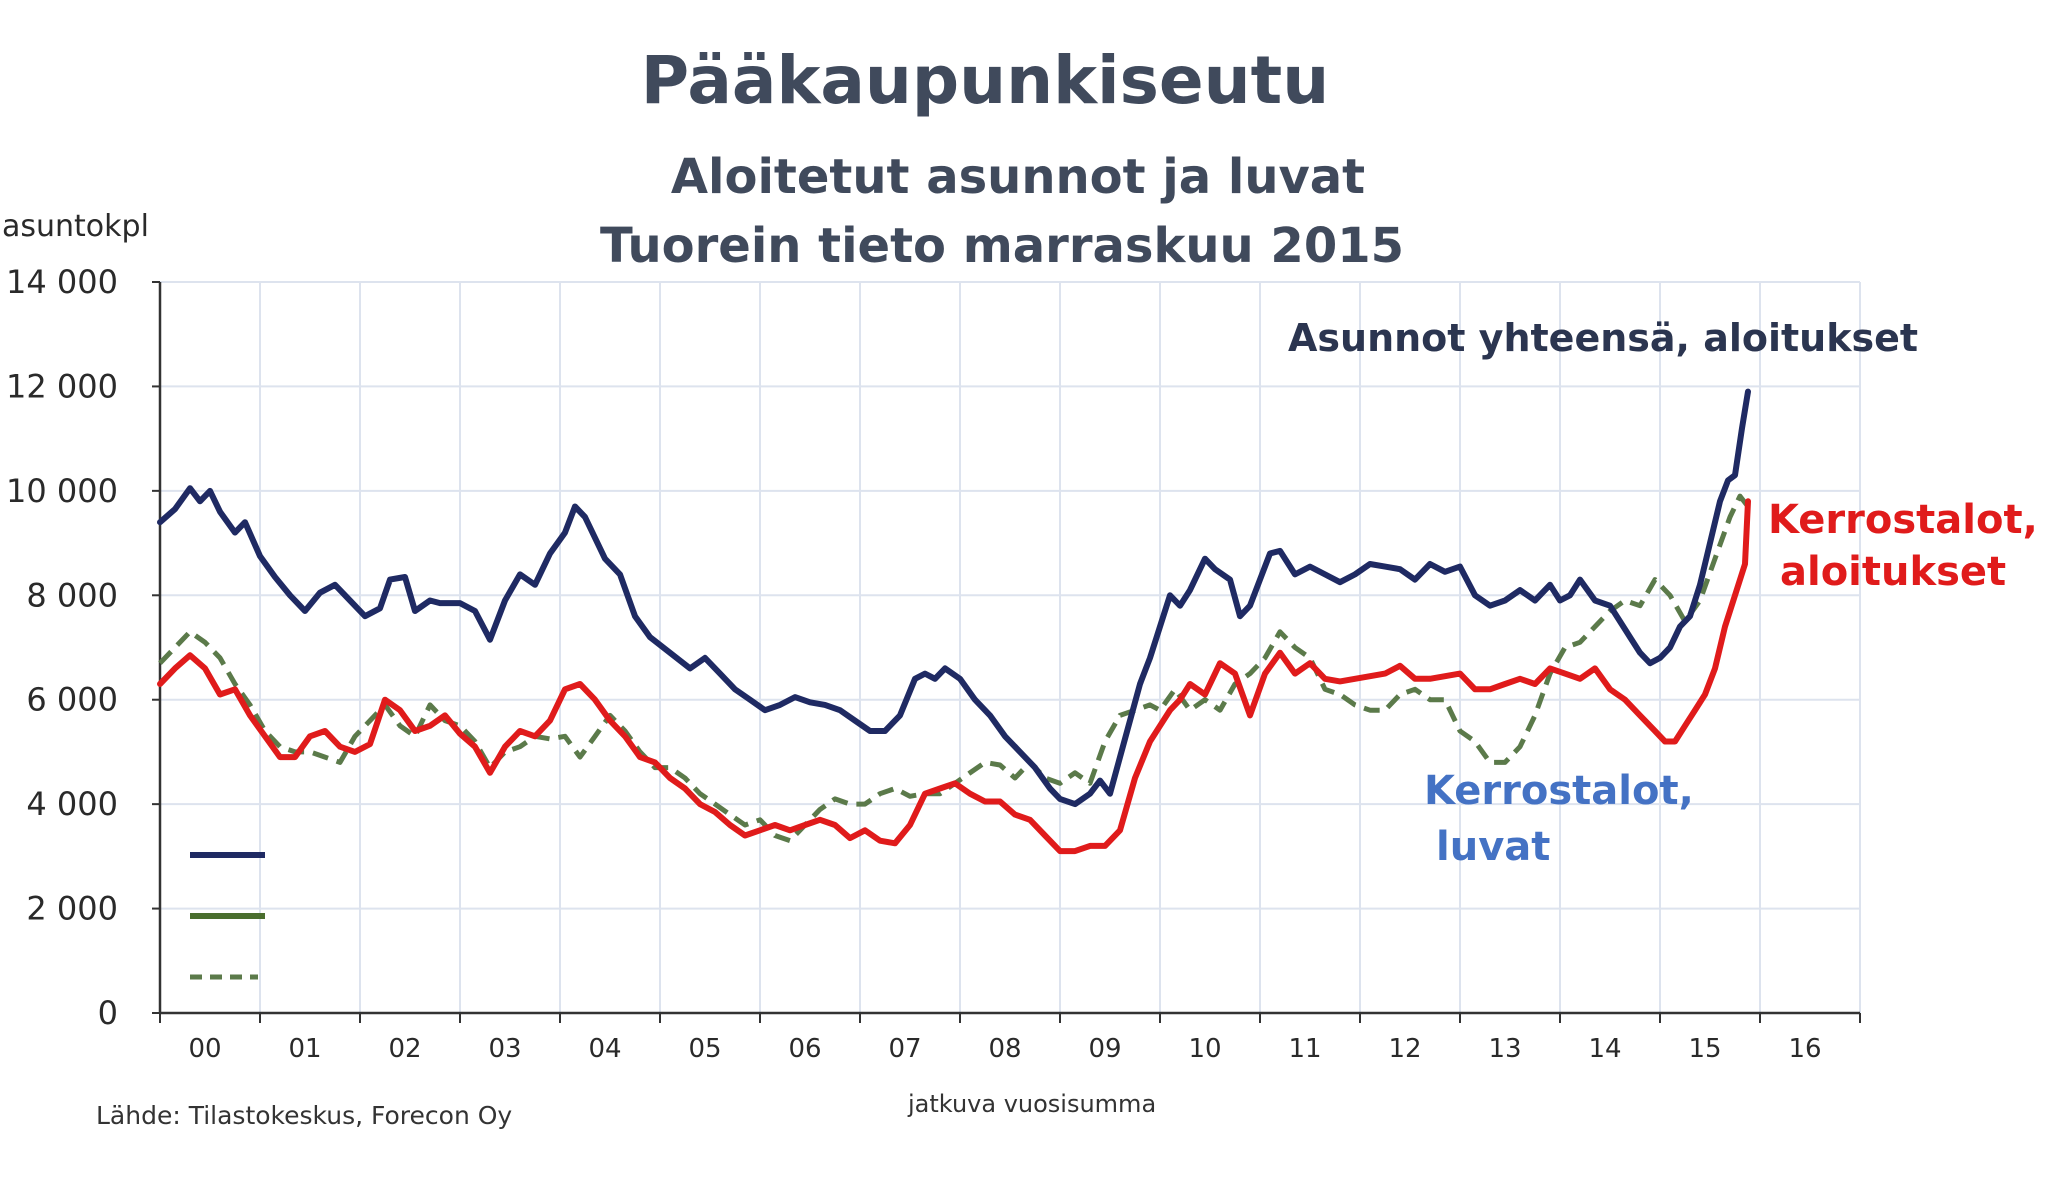 The width and height of the screenshot is (2048, 1195). I want to click on x-tick-label: 00, so click(204, 1049).